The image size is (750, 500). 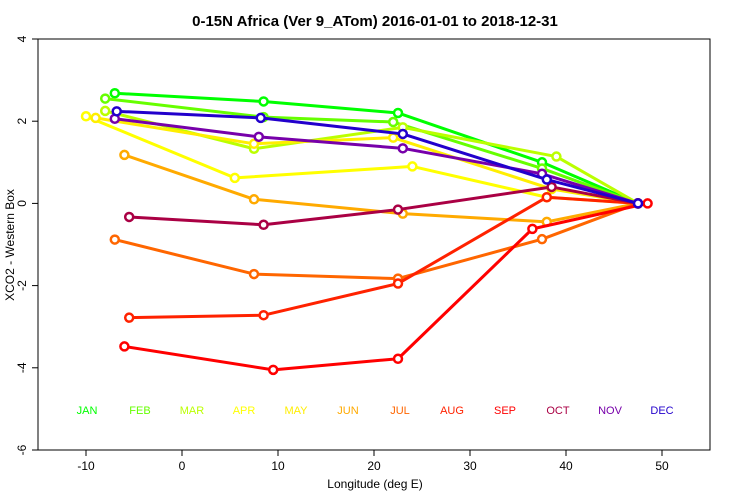 I want to click on y-tick-label: 2, so click(x=22, y=121).